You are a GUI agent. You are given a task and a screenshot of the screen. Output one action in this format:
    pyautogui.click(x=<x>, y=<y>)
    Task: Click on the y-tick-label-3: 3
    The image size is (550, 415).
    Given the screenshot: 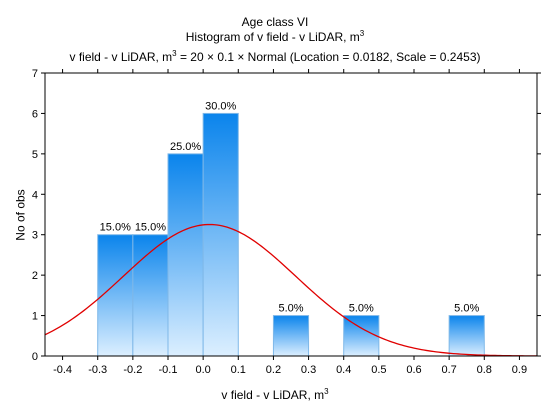 What is the action you would take?
    pyautogui.click(x=35, y=236)
    